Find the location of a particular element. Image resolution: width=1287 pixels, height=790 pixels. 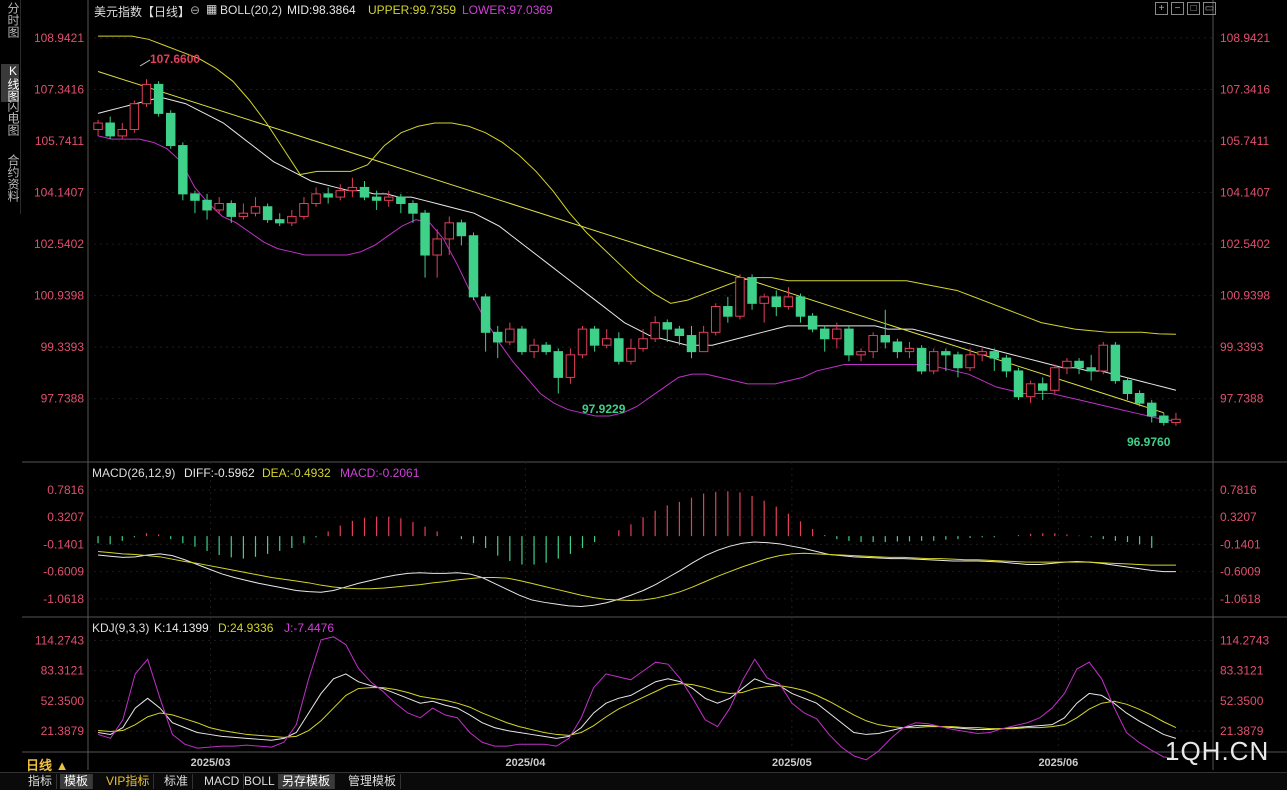

bottom-tab-2: VIP指标 is located at coordinates (128, 781).